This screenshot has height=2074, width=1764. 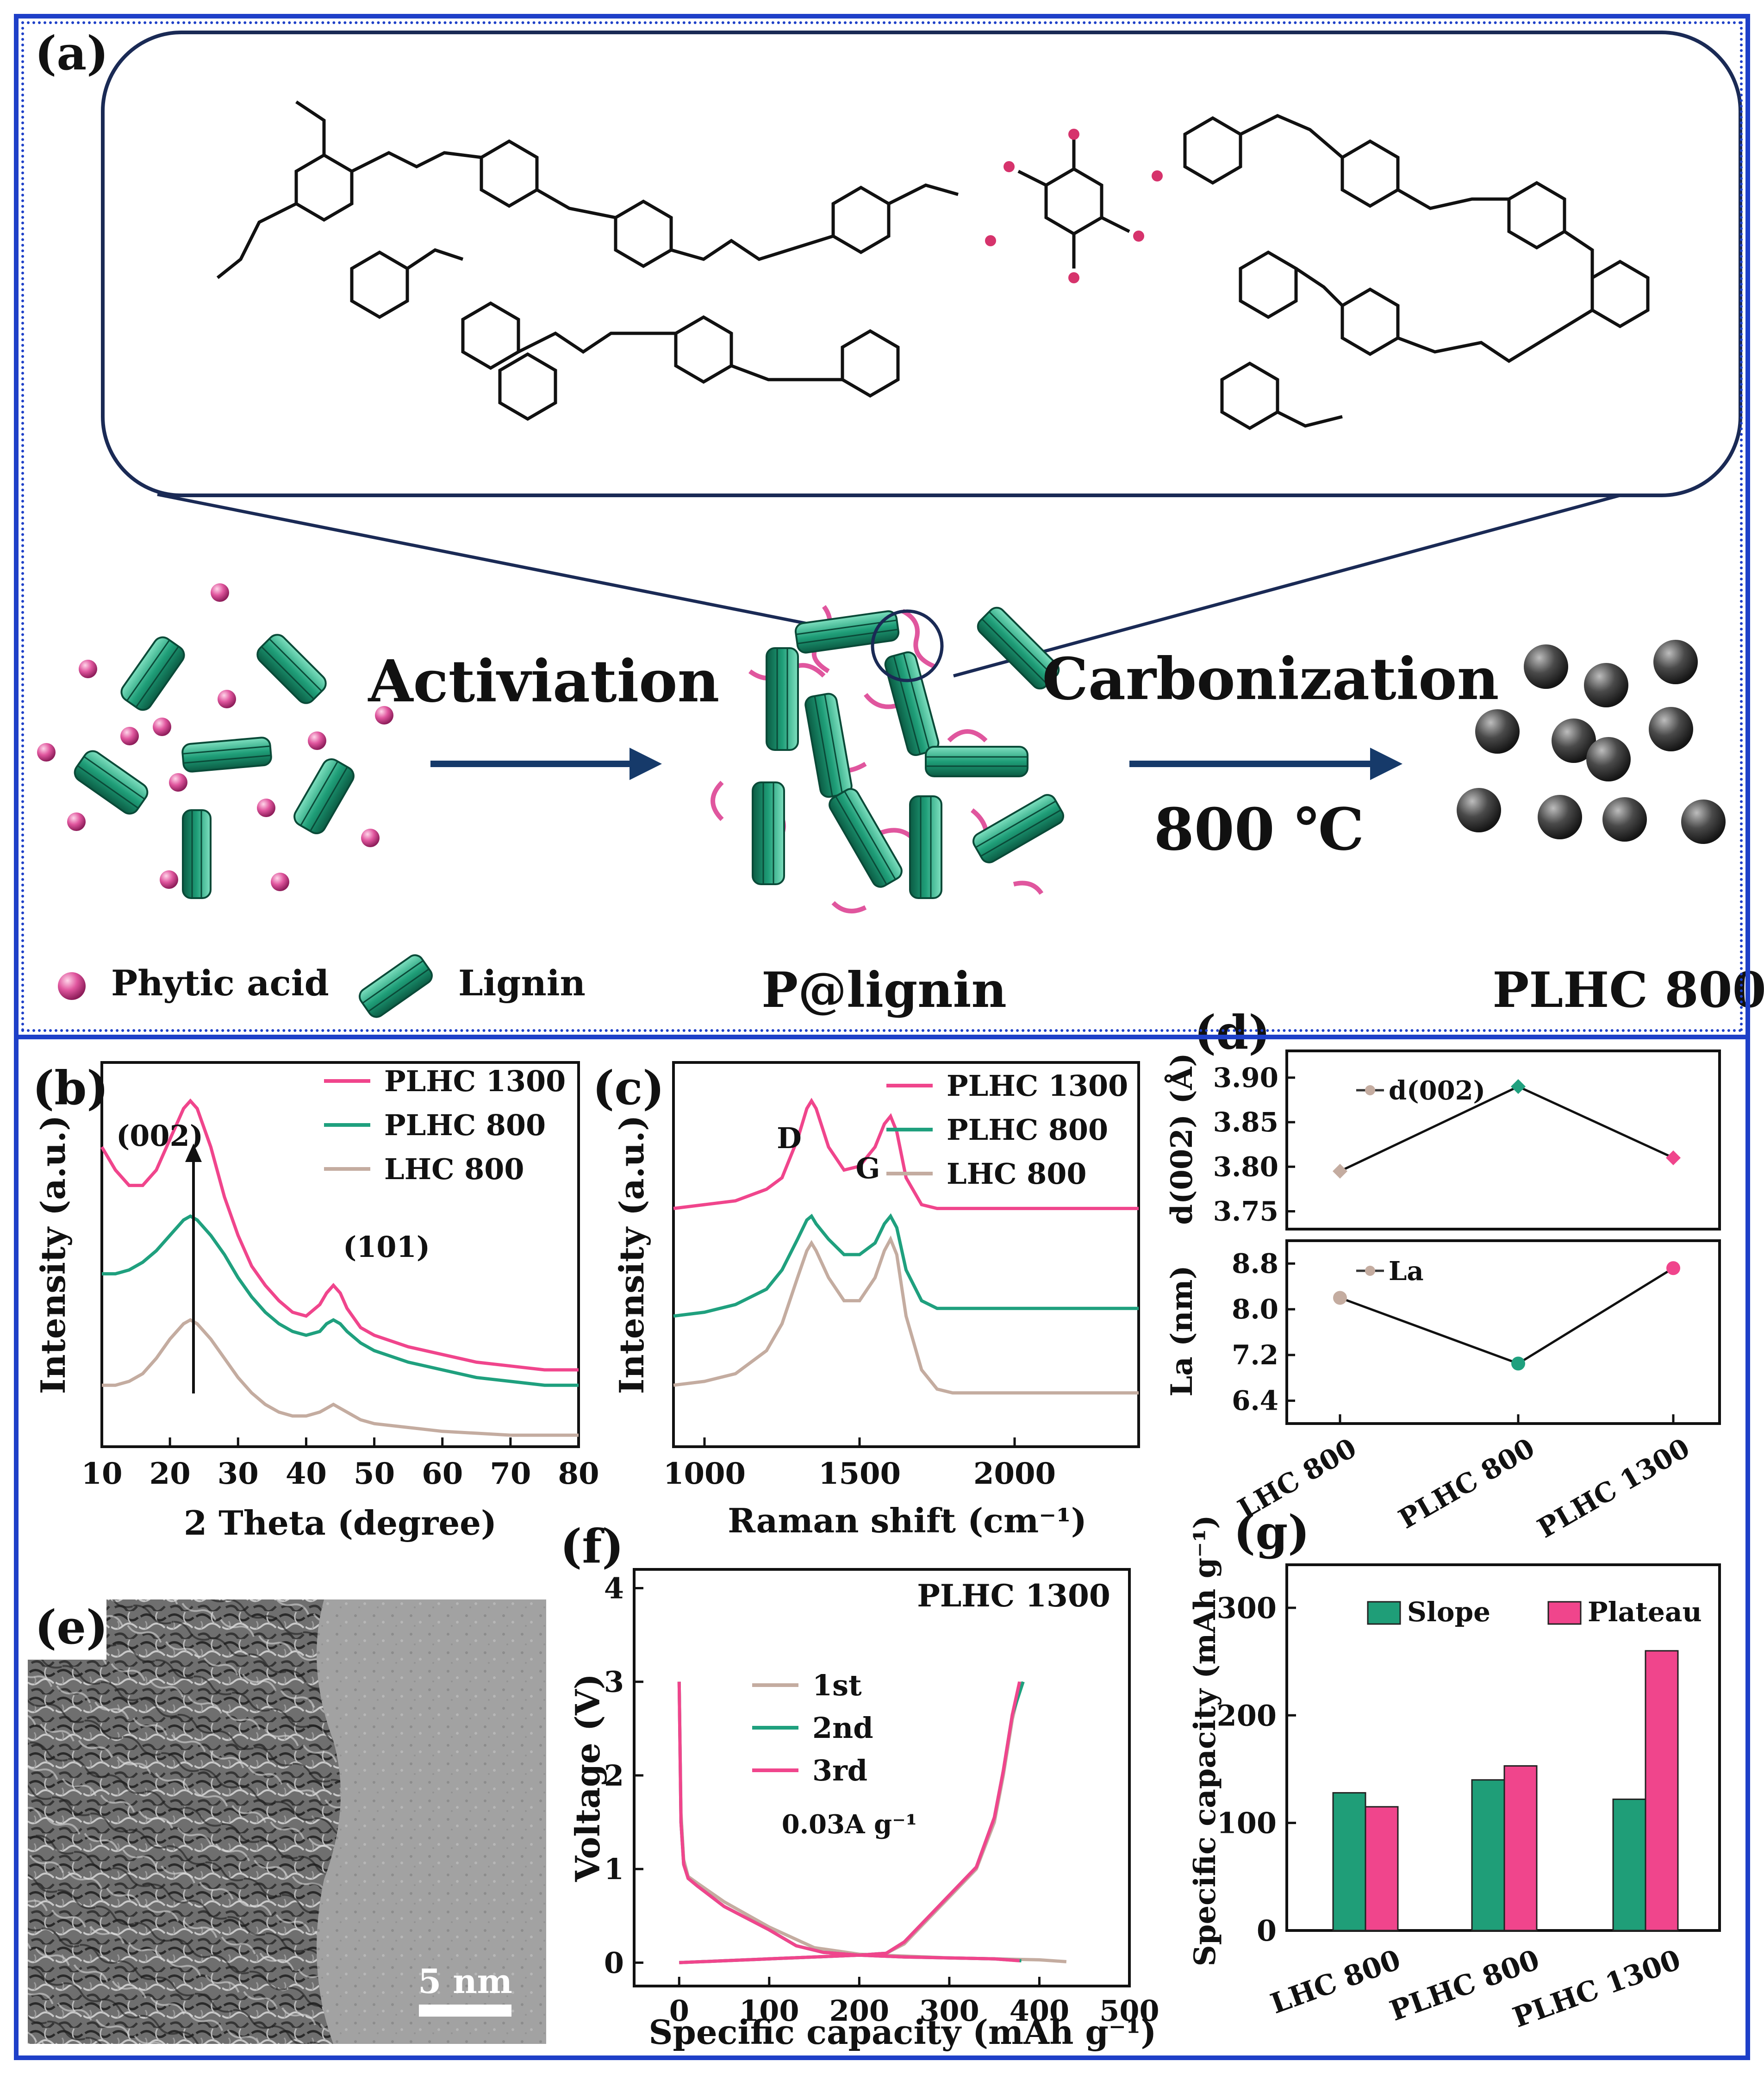 I want to click on chart-f-legend-label-1: 2nd, so click(x=842, y=1728).